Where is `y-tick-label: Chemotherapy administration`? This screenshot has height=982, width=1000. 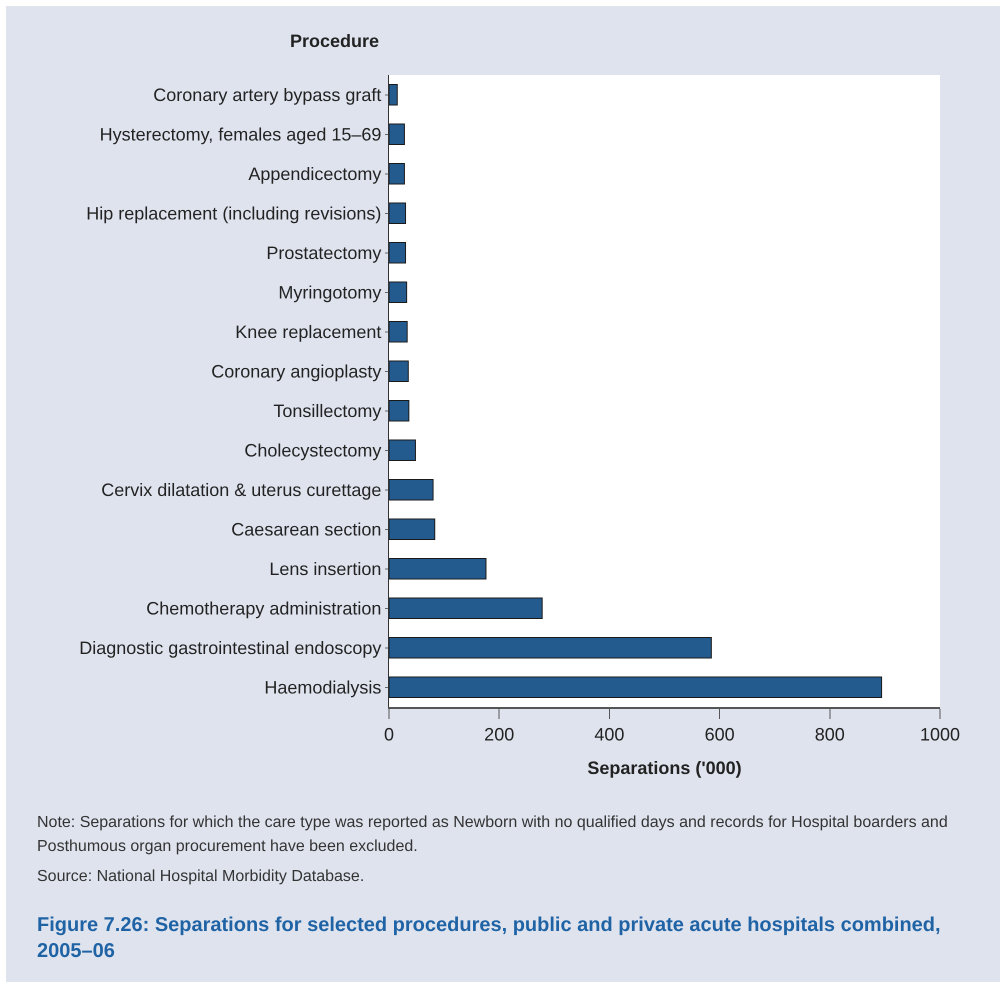 y-tick-label: Chemotherapy administration is located at coordinates (264, 608).